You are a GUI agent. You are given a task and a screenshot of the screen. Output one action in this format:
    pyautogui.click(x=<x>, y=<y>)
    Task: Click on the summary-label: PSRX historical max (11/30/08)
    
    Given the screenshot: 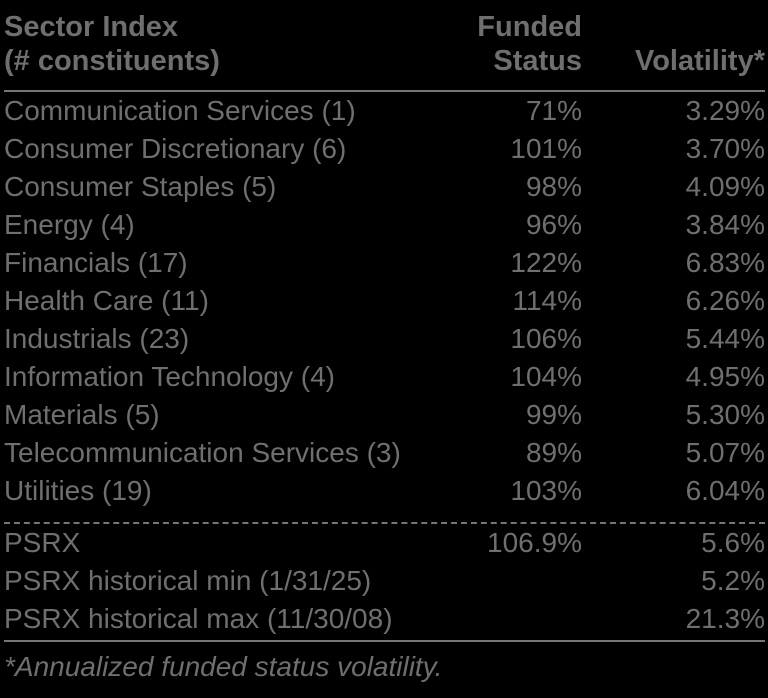 What is the action you would take?
    pyautogui.click(x=198, y=618)
    